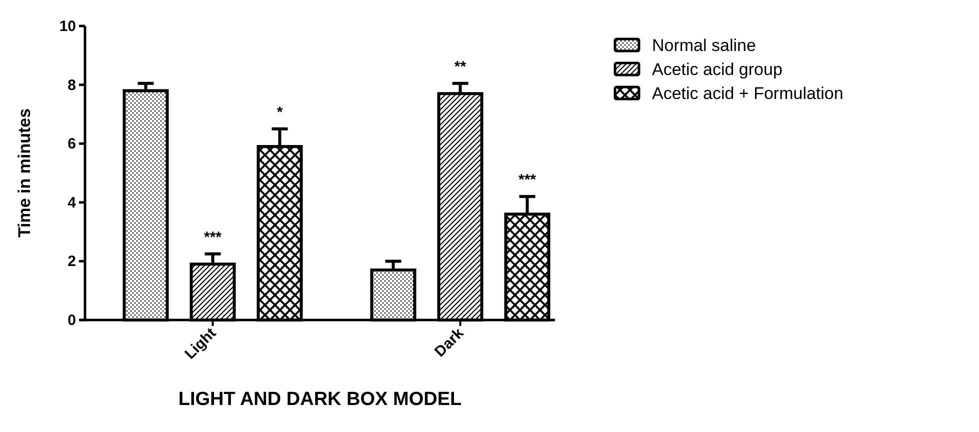 The height and width of the screenshot is (432, 979). What do you see at coordinates (320, 399) in the screenshot?
I see `x-axis-title: LIGHT AND DARK BOX MODEL` at bounding box center [320, 399].